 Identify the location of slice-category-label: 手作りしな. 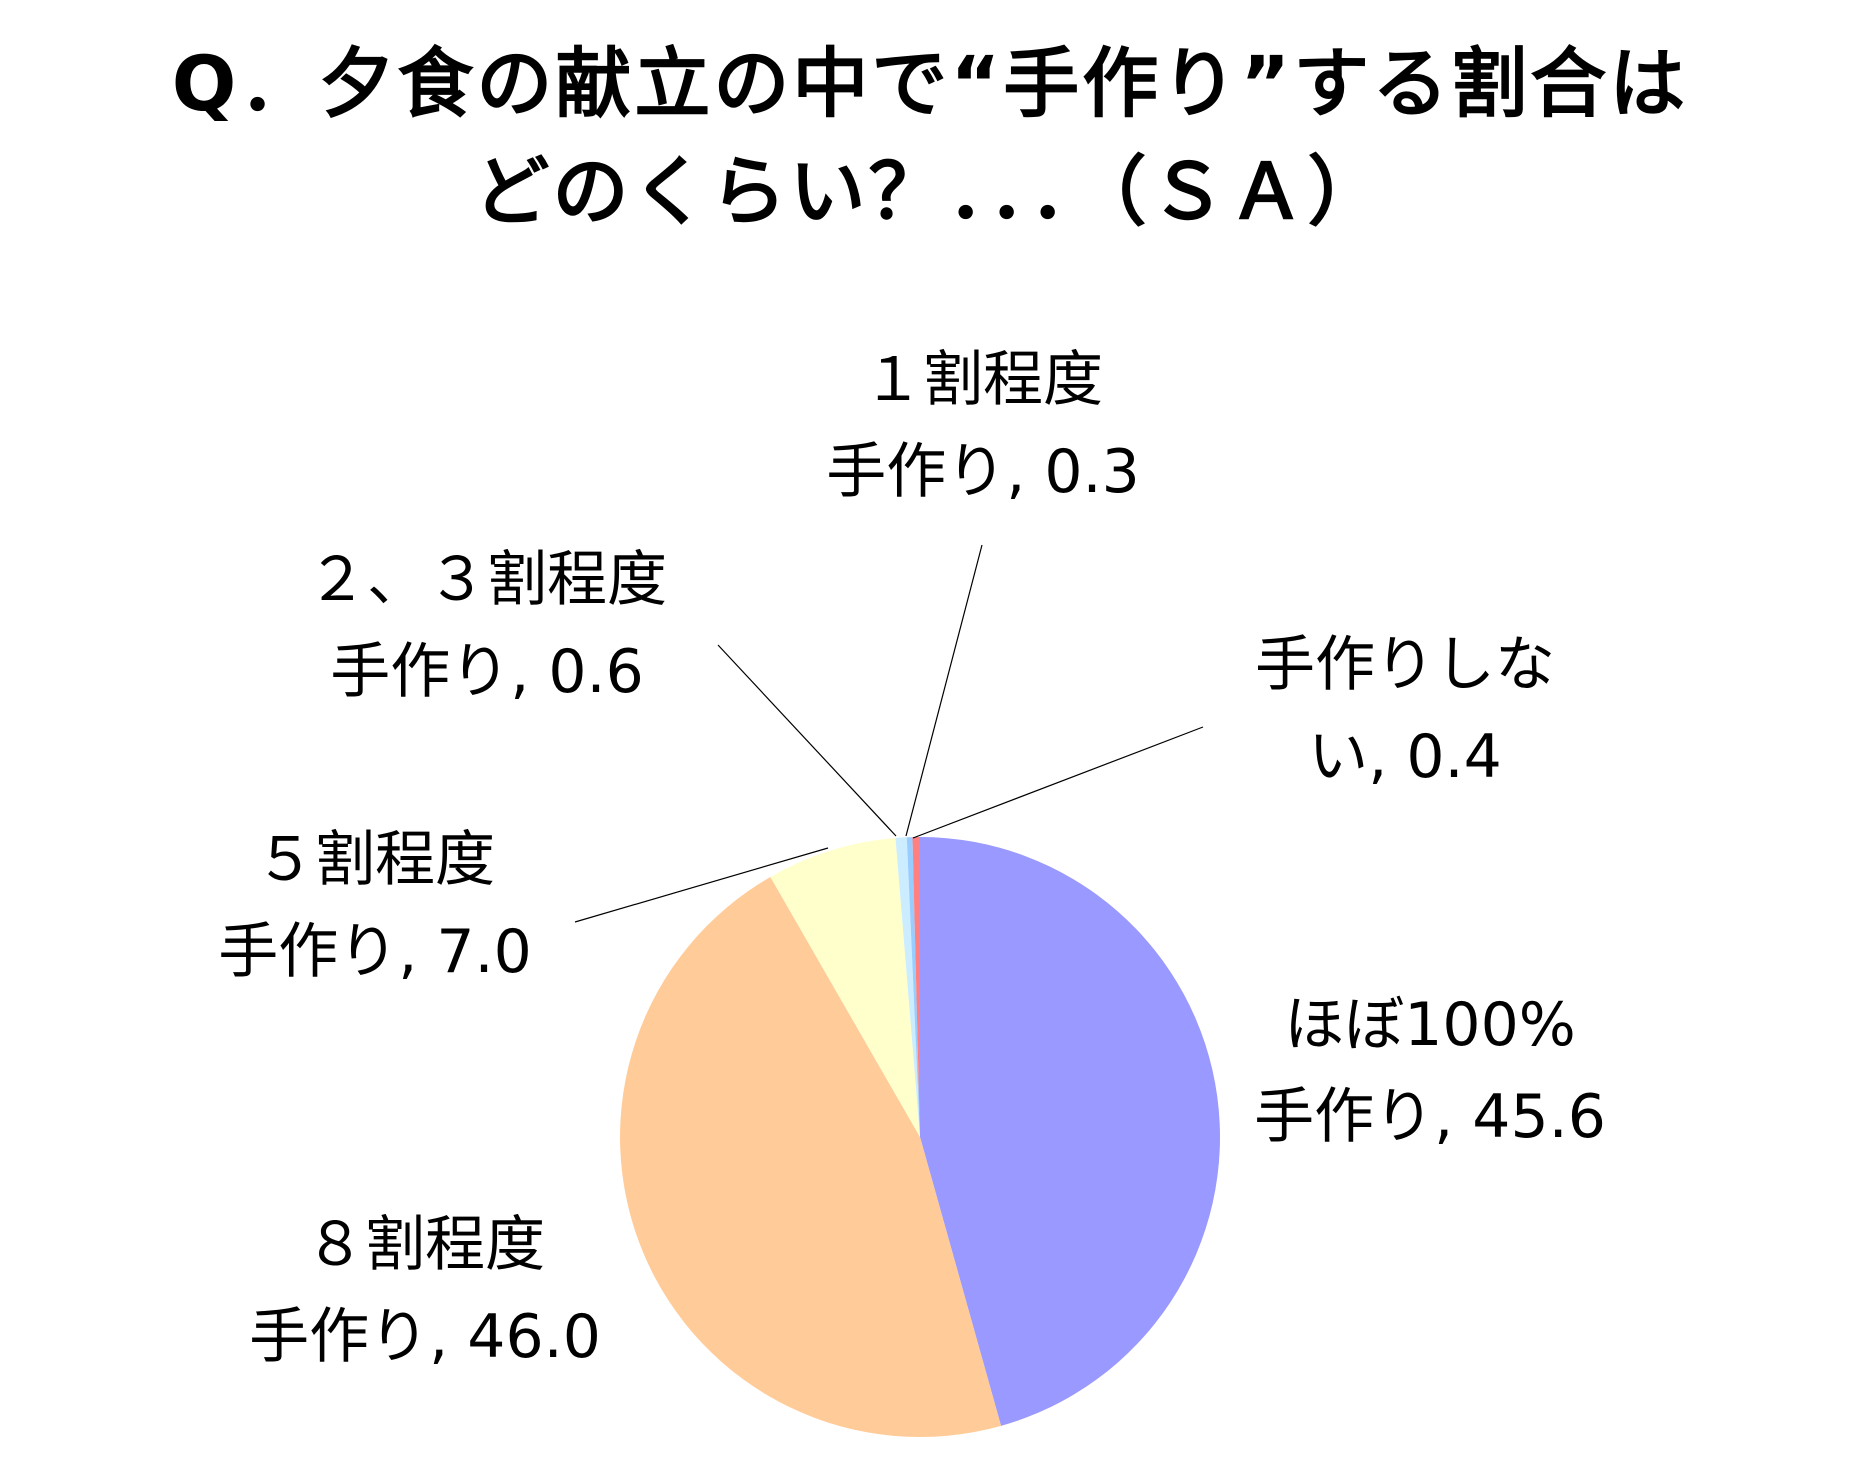
(1405, 665).